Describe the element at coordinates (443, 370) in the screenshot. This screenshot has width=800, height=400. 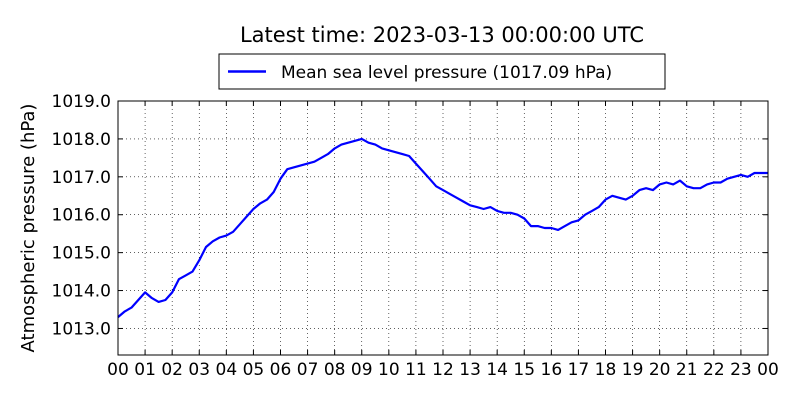
I see `x-tick-label: 12` at that location.